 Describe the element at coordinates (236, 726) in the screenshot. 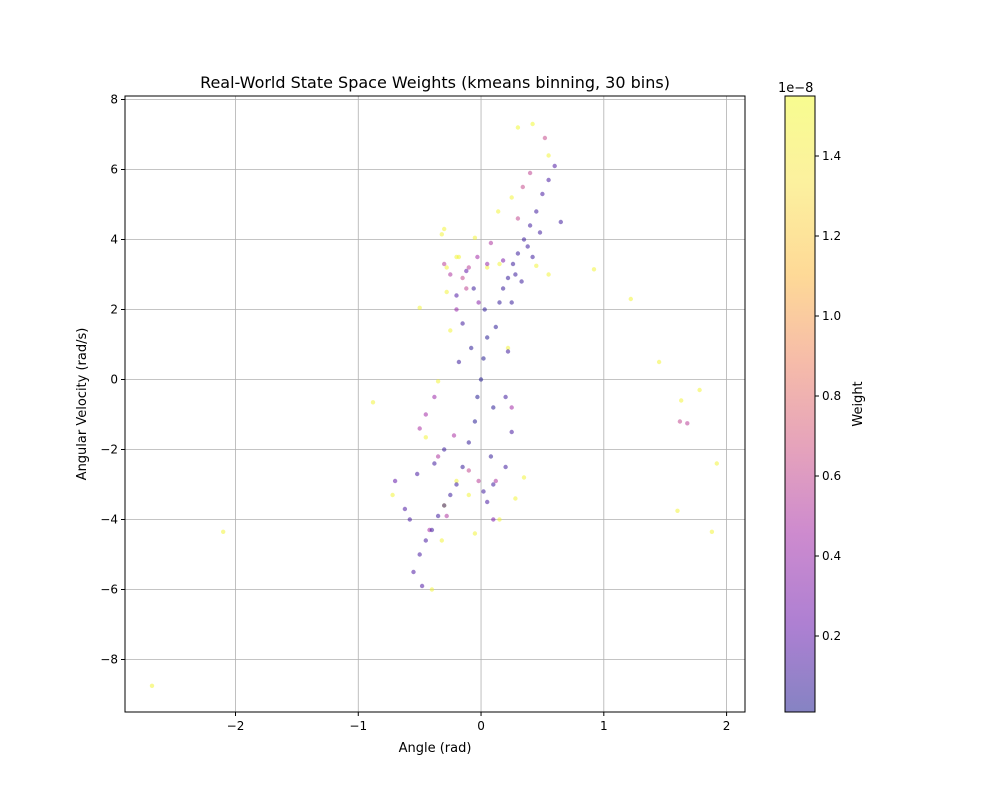

I see `x-tick-label: −2` at that location.